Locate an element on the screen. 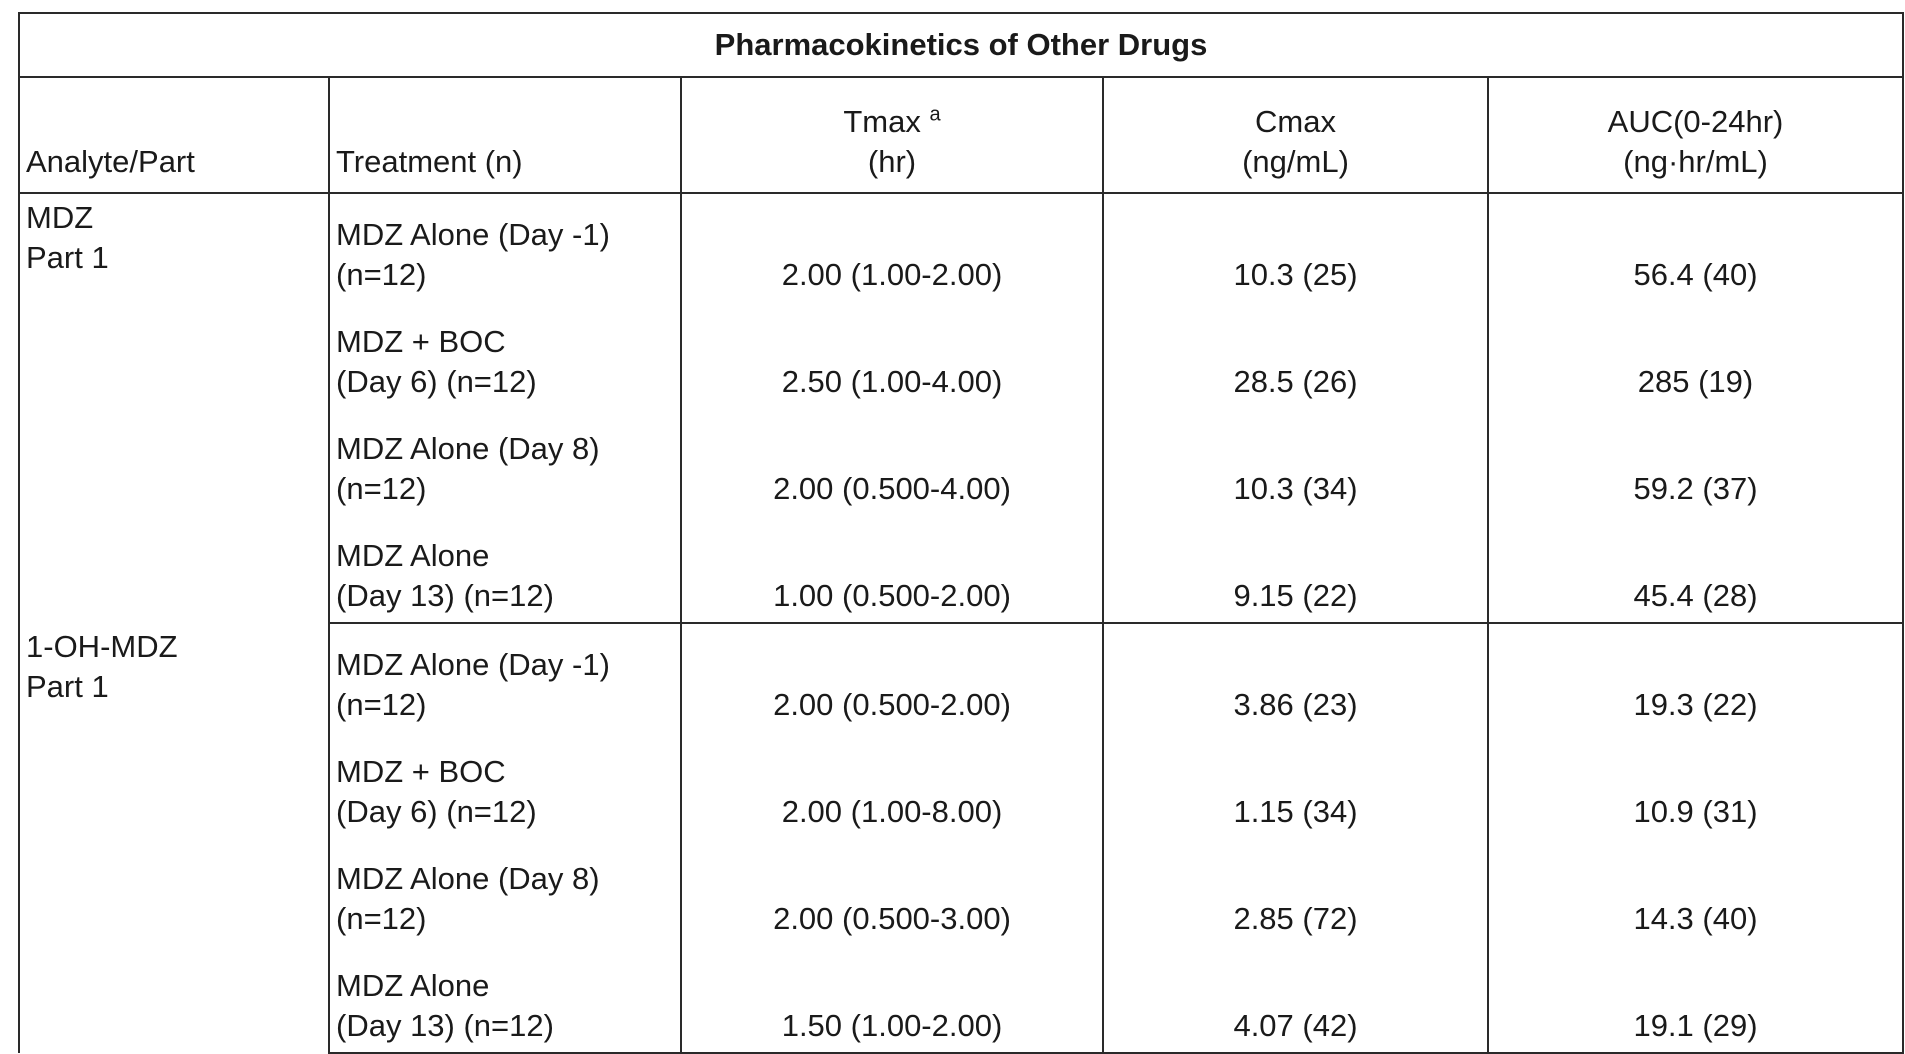  tmax-cell: 2.00 (0.500-2.00) is located at coordinates (892, 677).